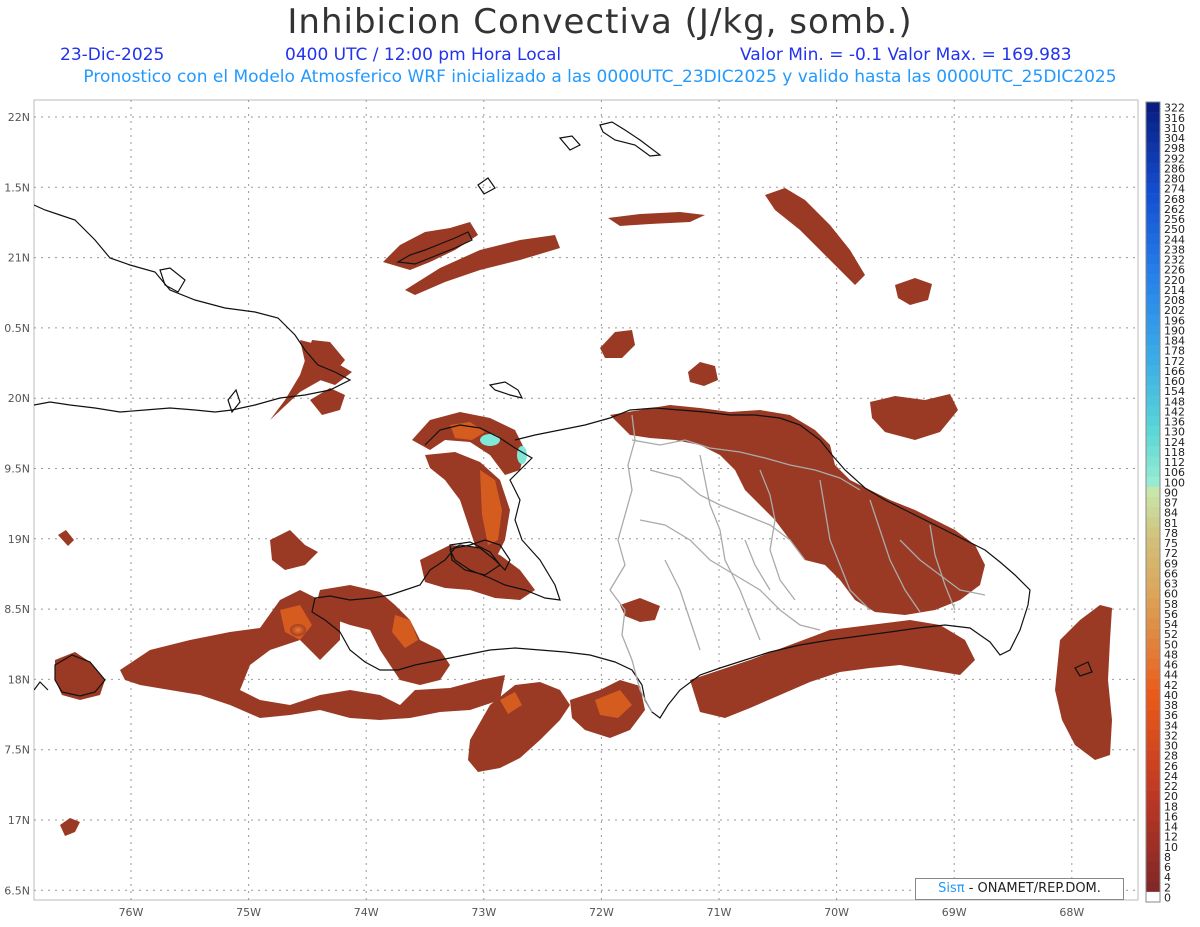 The width and height of the screenshot is (1200, 927). I want to click on colorbar-label: 262, so click(1174, 209).